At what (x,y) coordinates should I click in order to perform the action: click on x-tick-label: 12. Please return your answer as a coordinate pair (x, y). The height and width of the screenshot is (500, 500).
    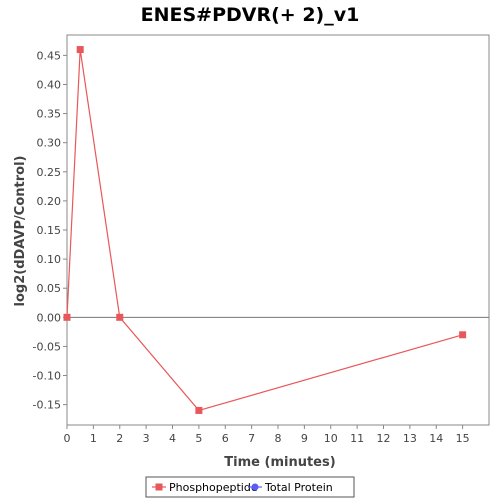
    Looking at the image, I should click on (384, 438).